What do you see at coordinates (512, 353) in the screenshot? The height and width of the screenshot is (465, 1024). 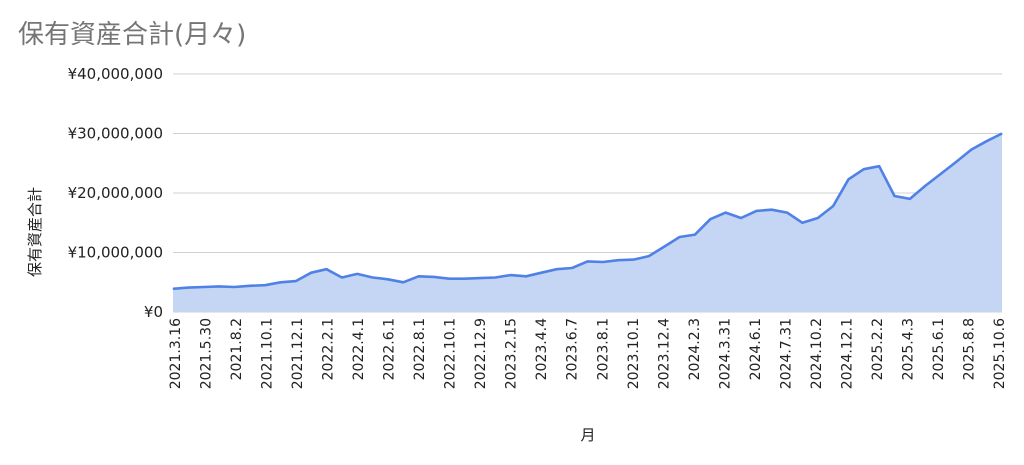 I see `x-tick-label: 2023.2.15` at bounding box center [512, 353].